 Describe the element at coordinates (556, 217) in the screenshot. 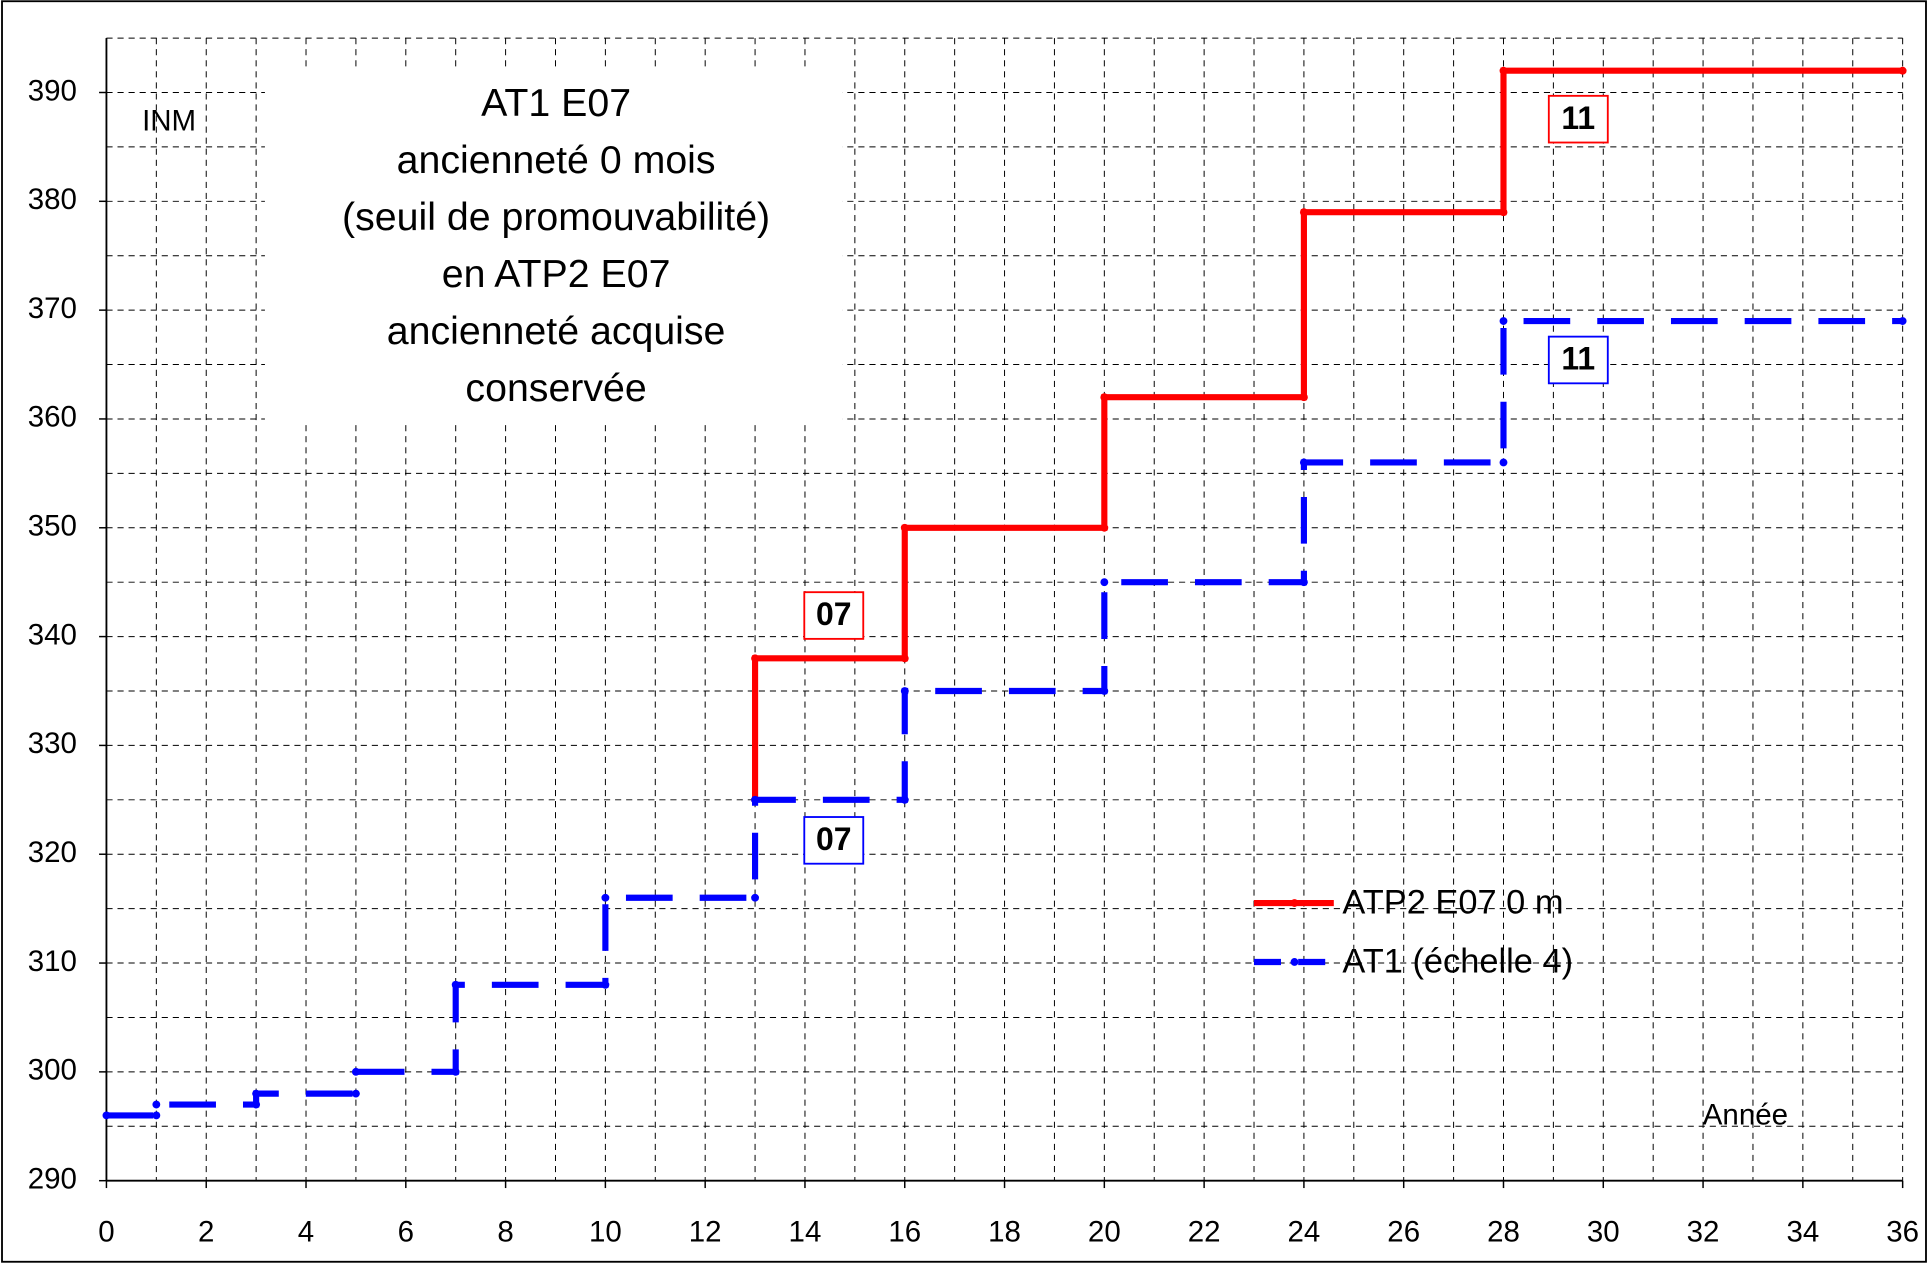

I see `annotation-line: (seuil de promouvabilité)` at that location.